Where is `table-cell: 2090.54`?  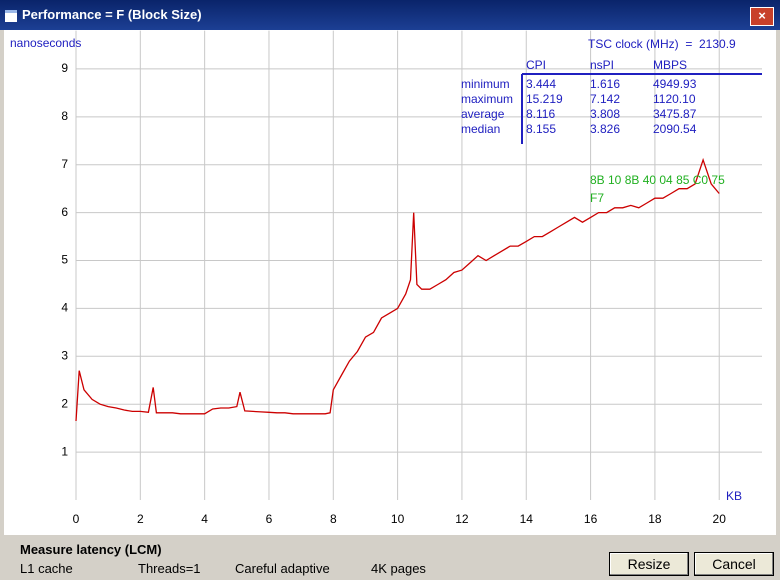
table-cell: 2090.54 is located at coordinates (675, 129).